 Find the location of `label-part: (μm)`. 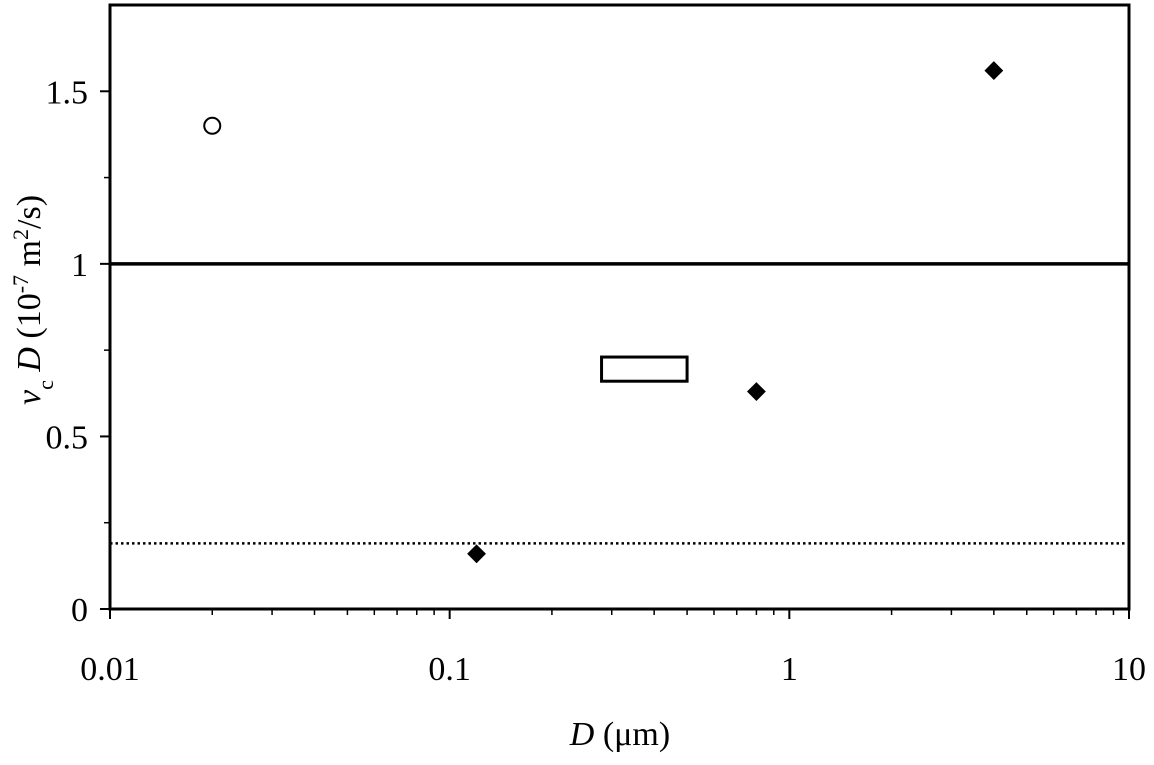

label-part: (μm) is located at coordinates (632, 734).